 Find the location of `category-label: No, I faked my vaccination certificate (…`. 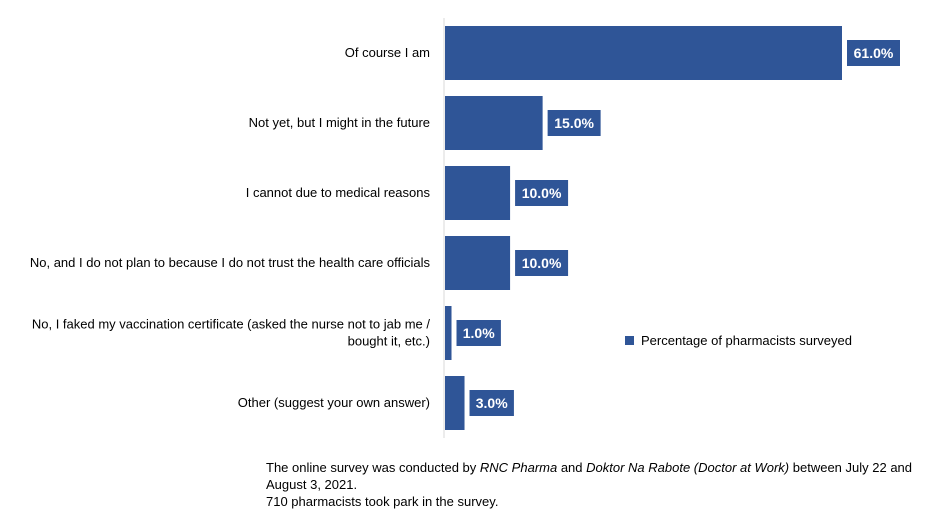

category-label: No, I faked my vaccination certificate (… is located at coordinates (231, 333).